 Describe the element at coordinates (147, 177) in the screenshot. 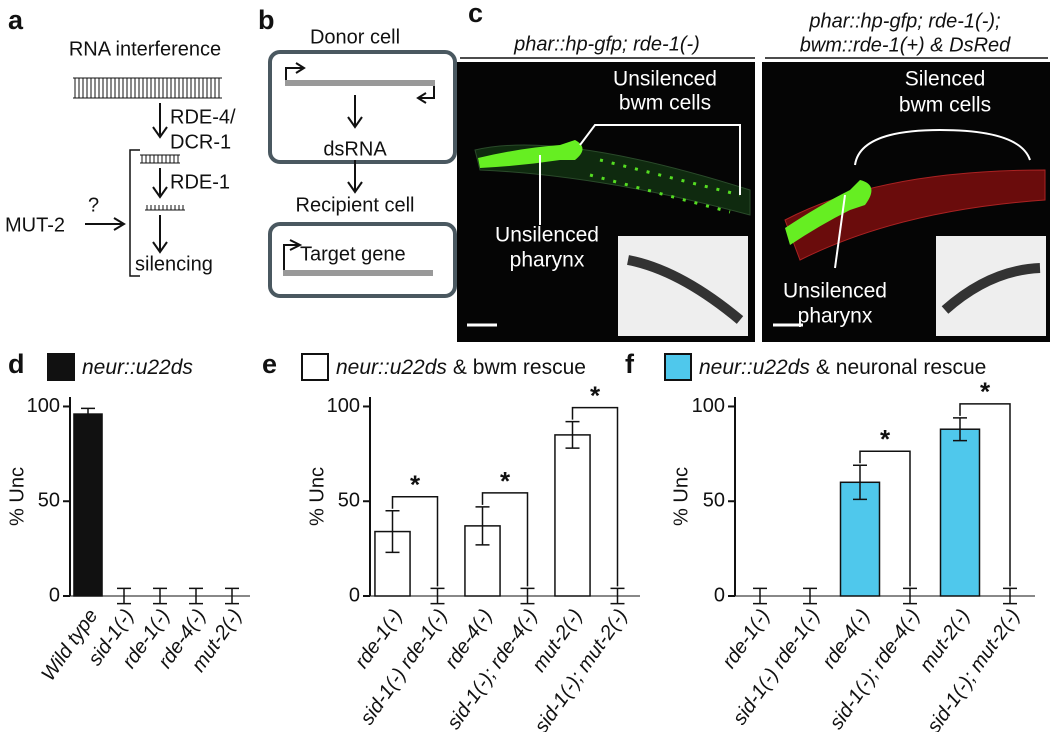

I see `diagram-a` at that location.